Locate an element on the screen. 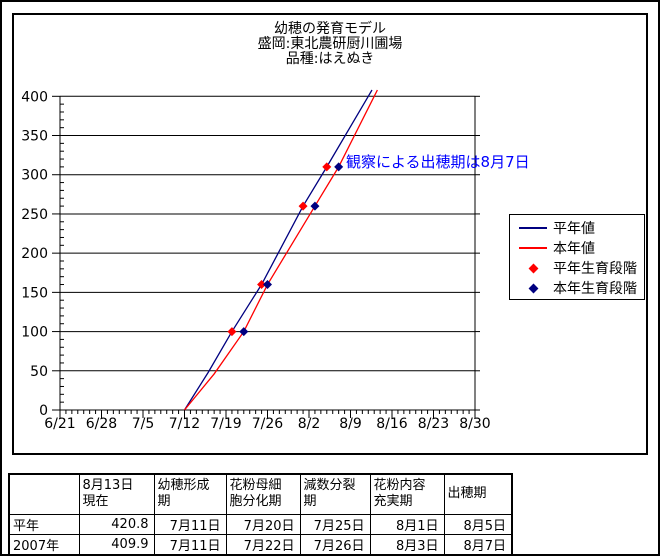 The image size is (660, 556). chart-title: 幼穂の発育モデル 盛岡:東北農研厨川圃場 品種:はえぬき is located at coordinates (330, 44).